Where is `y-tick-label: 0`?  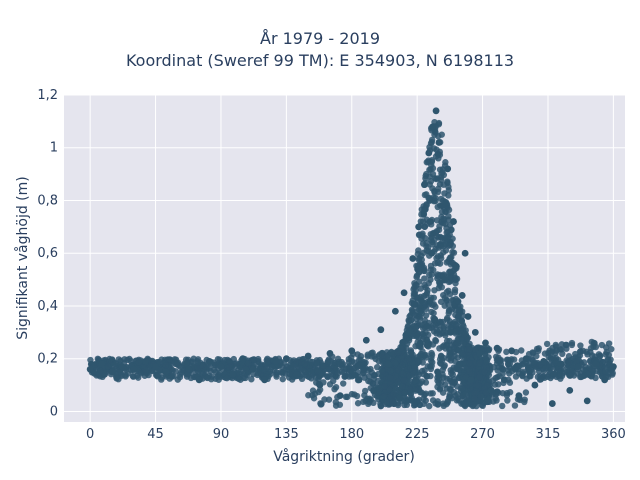
y-tick-label: 0 is located at coordinates (54, 411).